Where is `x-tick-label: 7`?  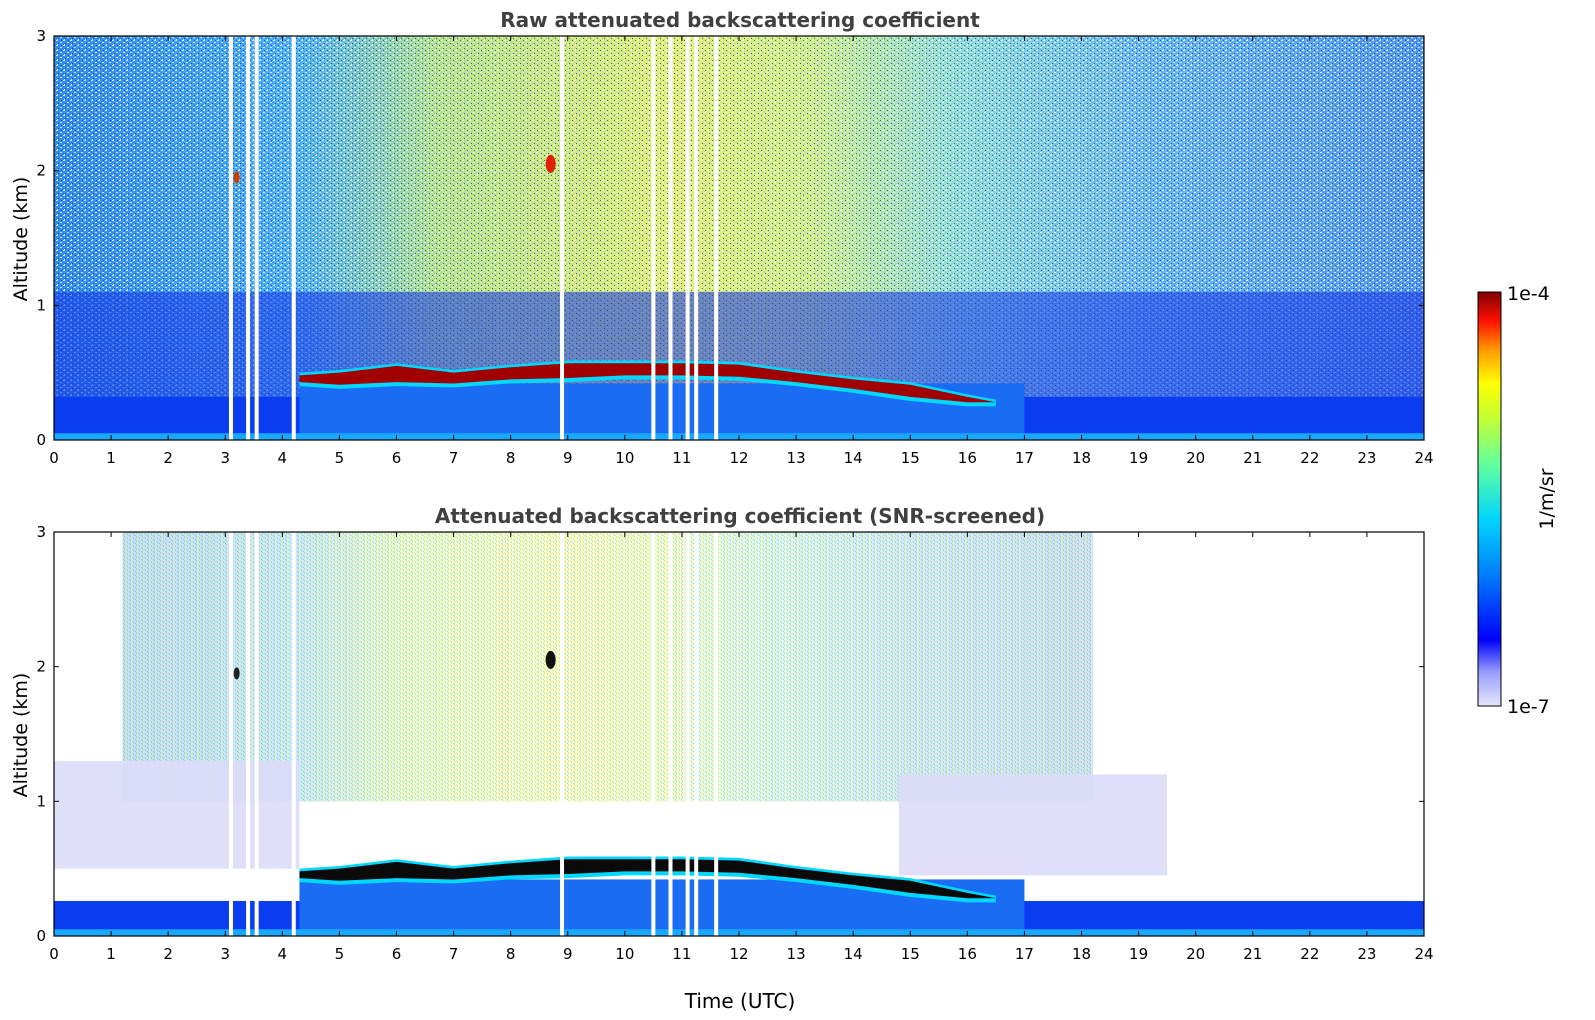 x-tick-label: 7 is located at coordinates (454, 458).